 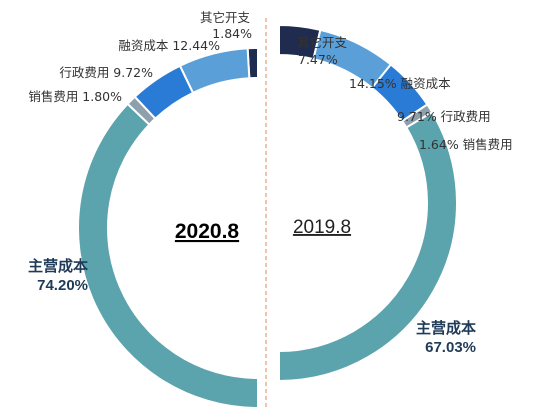 I want to click on right-label-finance: 14.15% 融资成本, so click(x=400, y=83).